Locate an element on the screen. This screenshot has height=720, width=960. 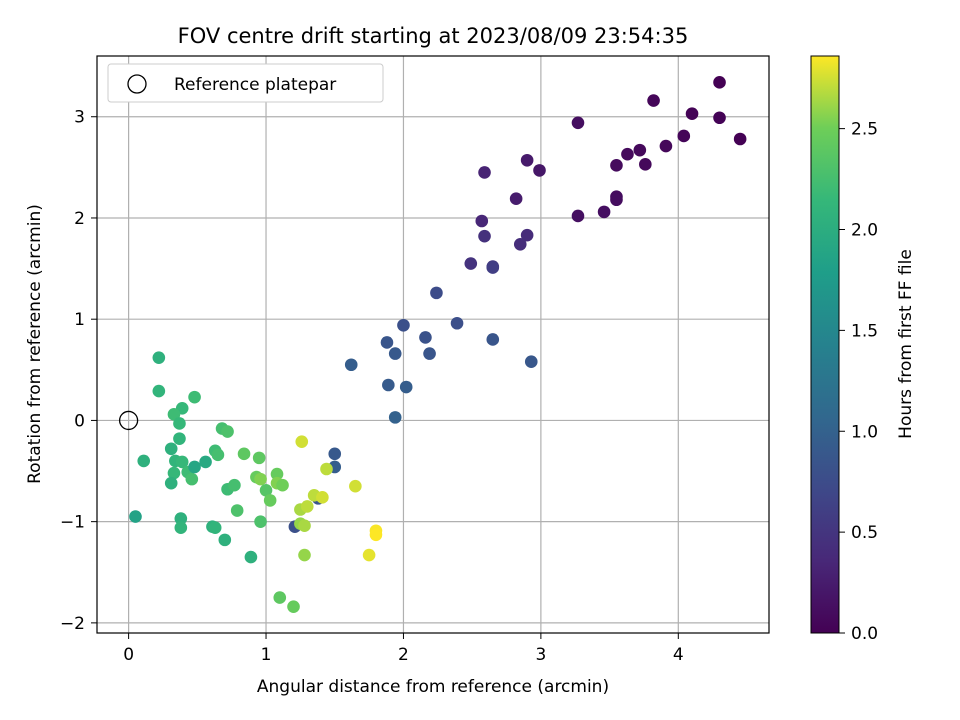
colorbar-ticks: 0.0 0.5 1.0 1.5 2.0 2.5 is located at coordinates (858, 382).